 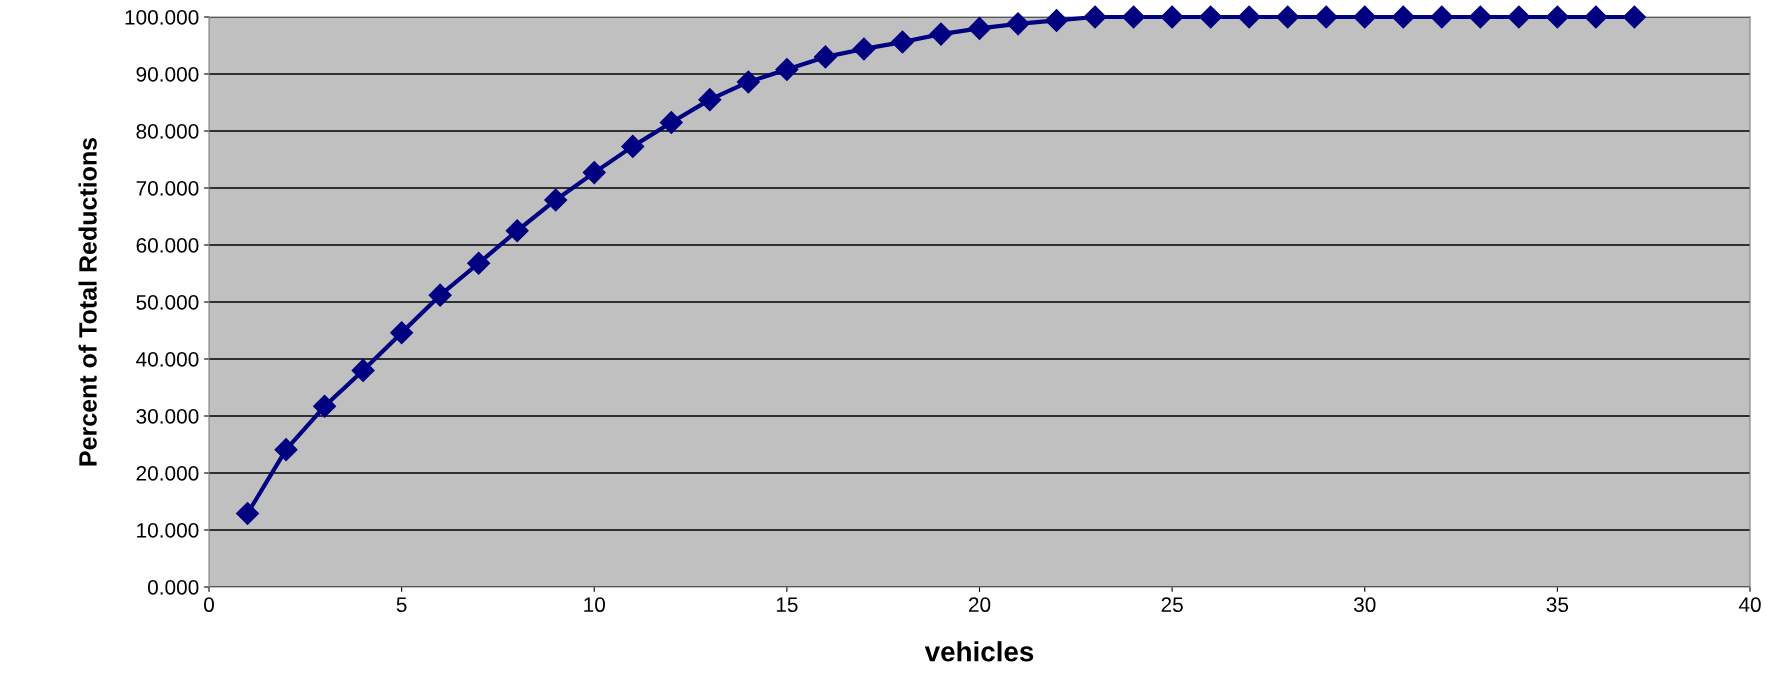 I want to click on y-tick-label: 80.000, so click(x=167, y=131).